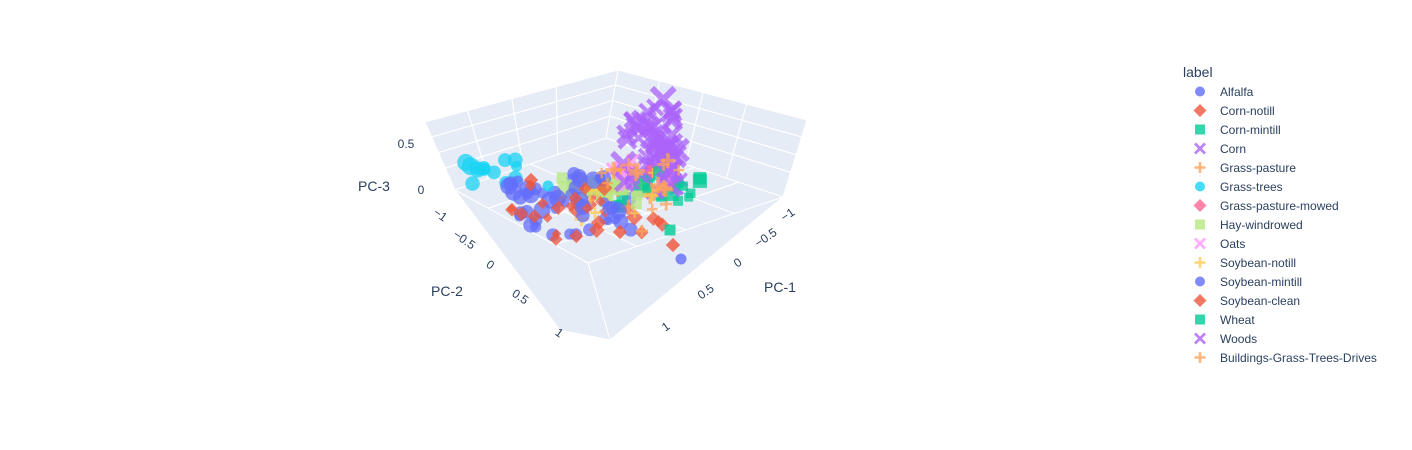 The image size is (1412, 450). I want to click on legend-item: Buildings-Grass-Trees-Drives, so click(1293, 357).